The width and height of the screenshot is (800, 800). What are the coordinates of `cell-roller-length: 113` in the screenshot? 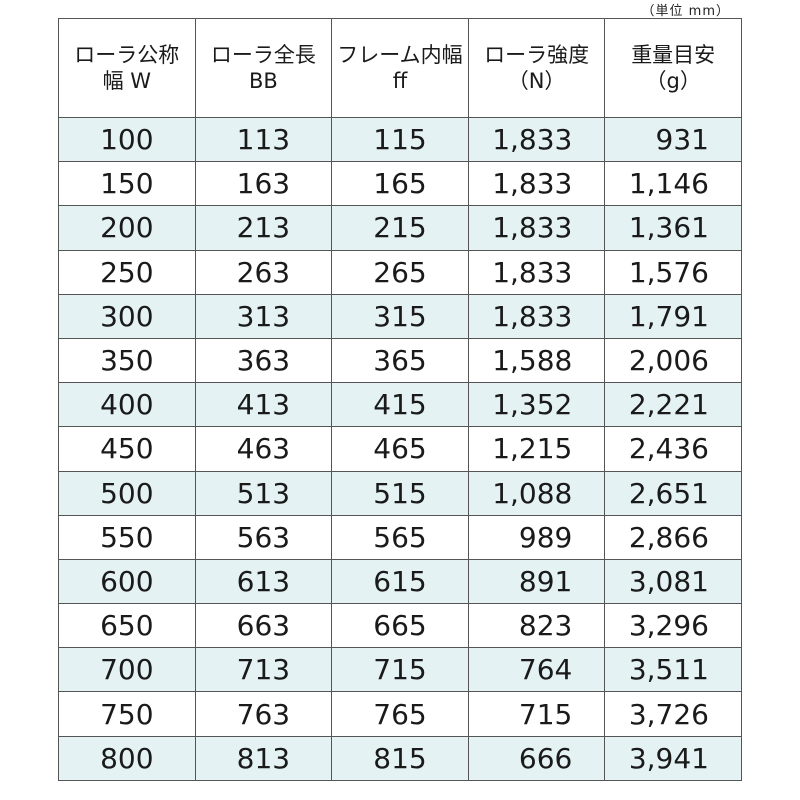 It's located at (263, 139).